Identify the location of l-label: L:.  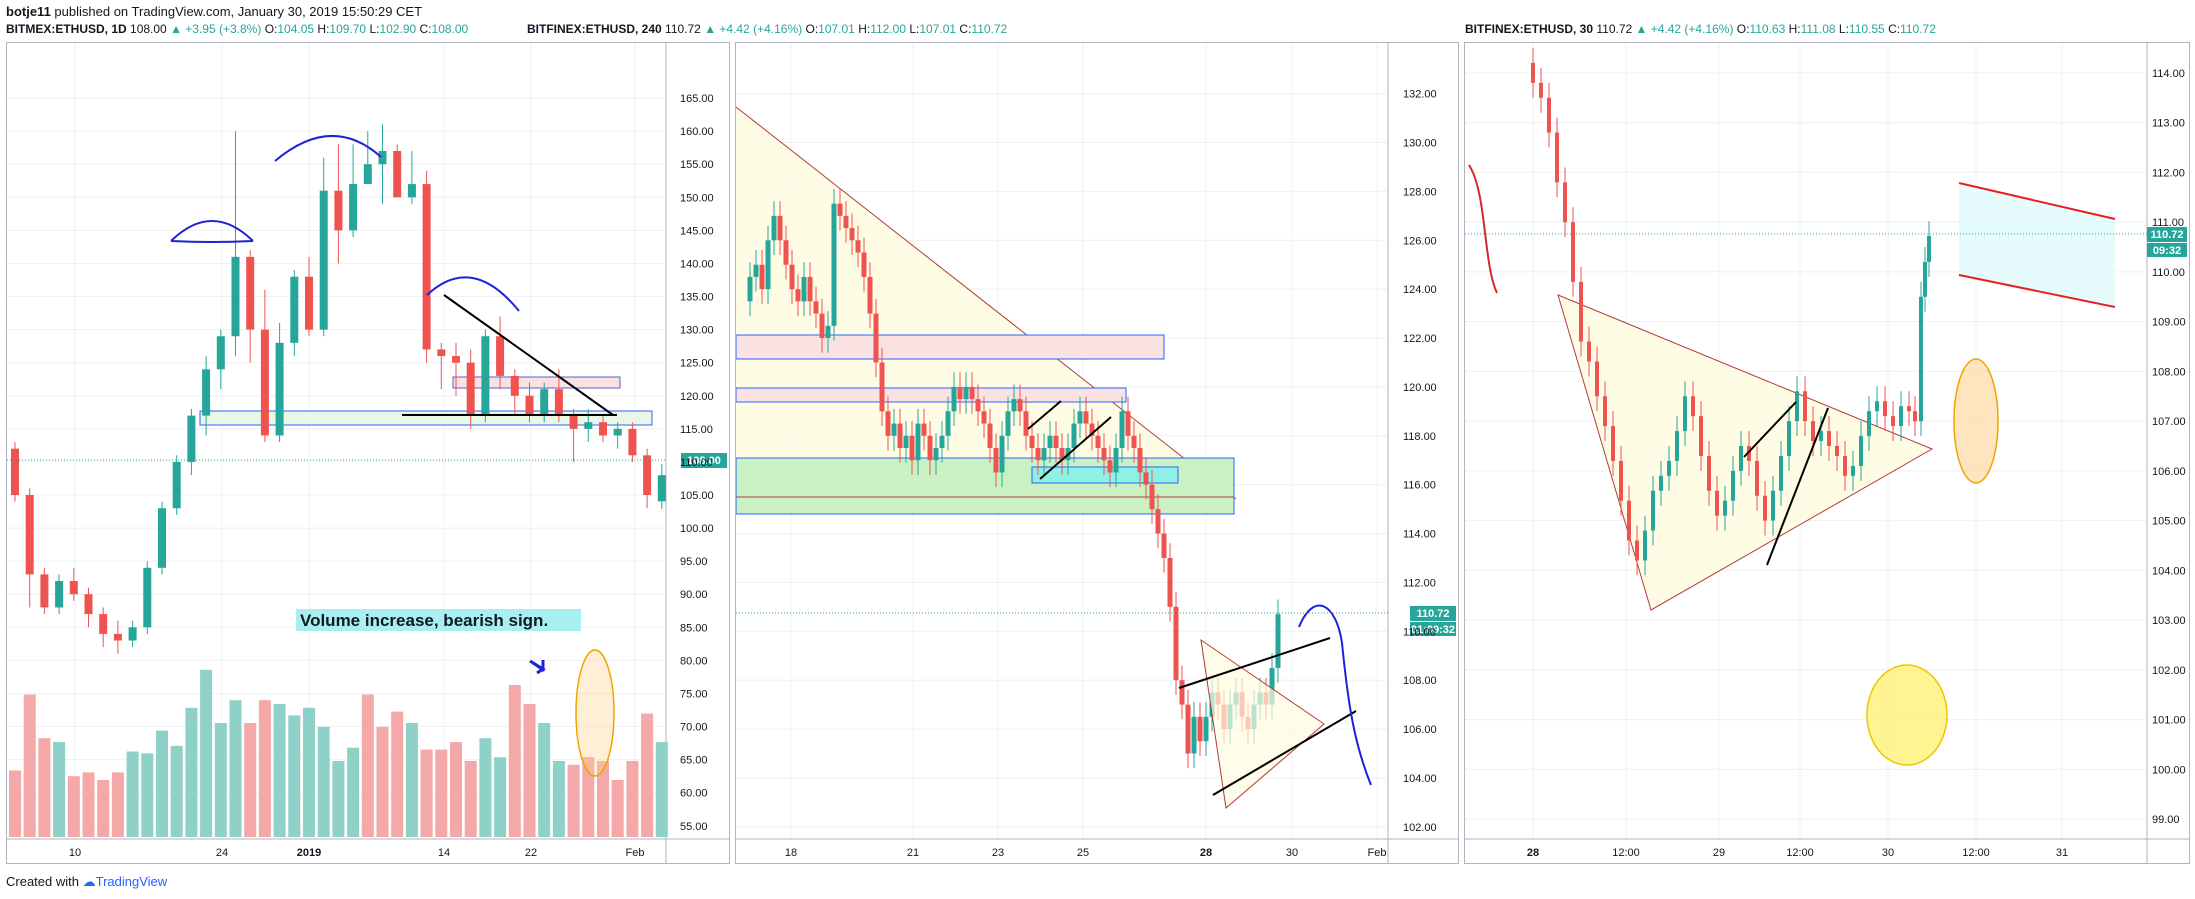
(914, 29).